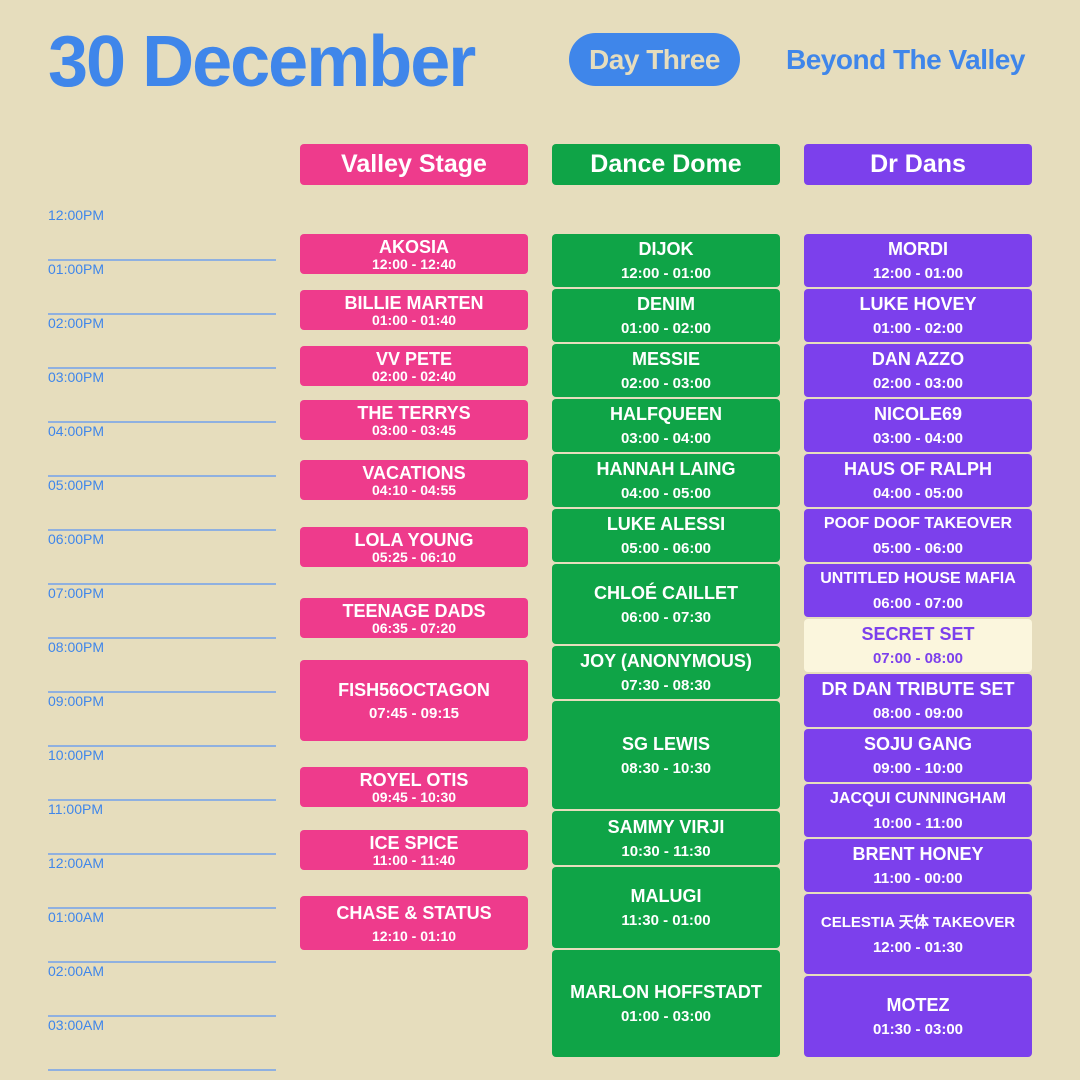 This screenshot has height=1080, width=1080. What do you see at coordinates (666, 838) in the screenshot?
I see `set-slot: SAMMY VIRJI 10:30 - 11:30` at bounding box center [666, 838].